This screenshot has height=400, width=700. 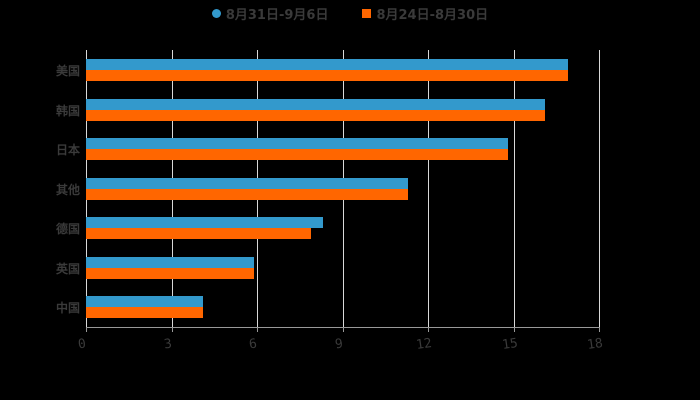 What do you see at coordinates (82, 344) in the screenshot?
I see `x-axis-tick-label: 0` at bounding box center [82, 344].